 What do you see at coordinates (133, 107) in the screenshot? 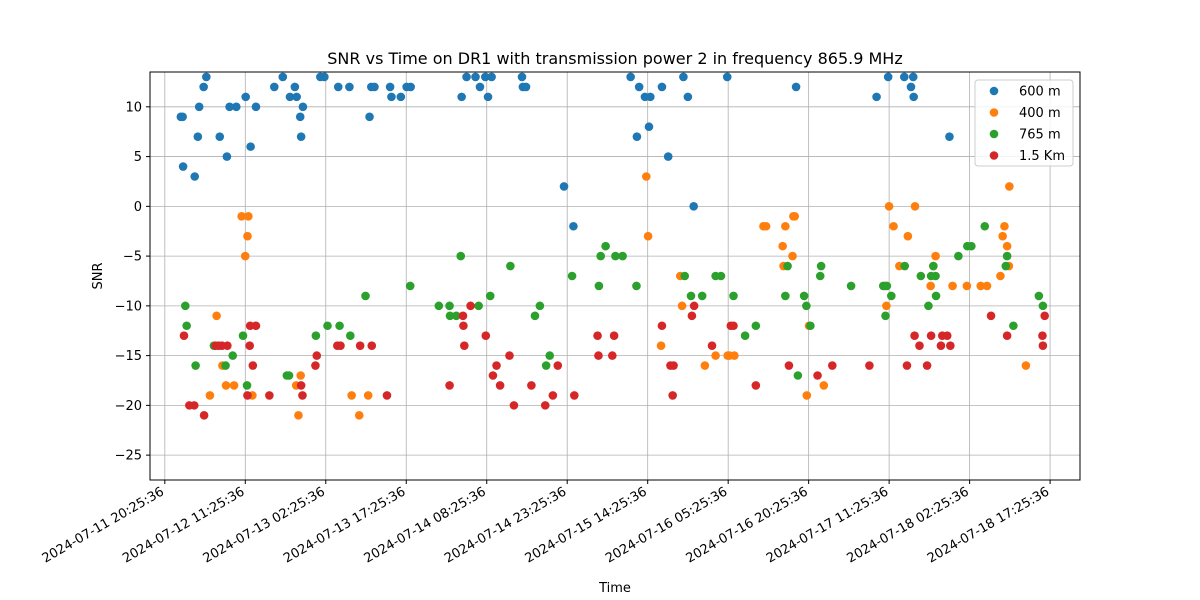
I see `y-tick-label: 10` at bounding box center [133, 107].